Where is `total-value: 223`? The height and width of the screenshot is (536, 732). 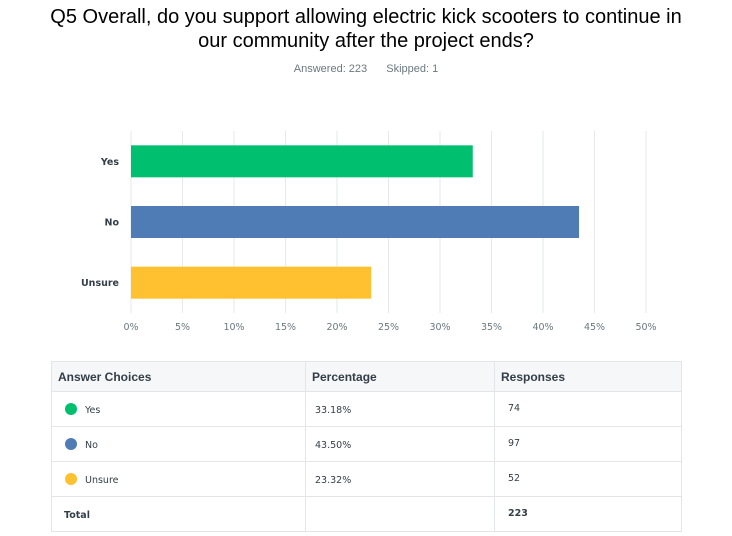 total-value: 223 is located at coordinates (518, 513).